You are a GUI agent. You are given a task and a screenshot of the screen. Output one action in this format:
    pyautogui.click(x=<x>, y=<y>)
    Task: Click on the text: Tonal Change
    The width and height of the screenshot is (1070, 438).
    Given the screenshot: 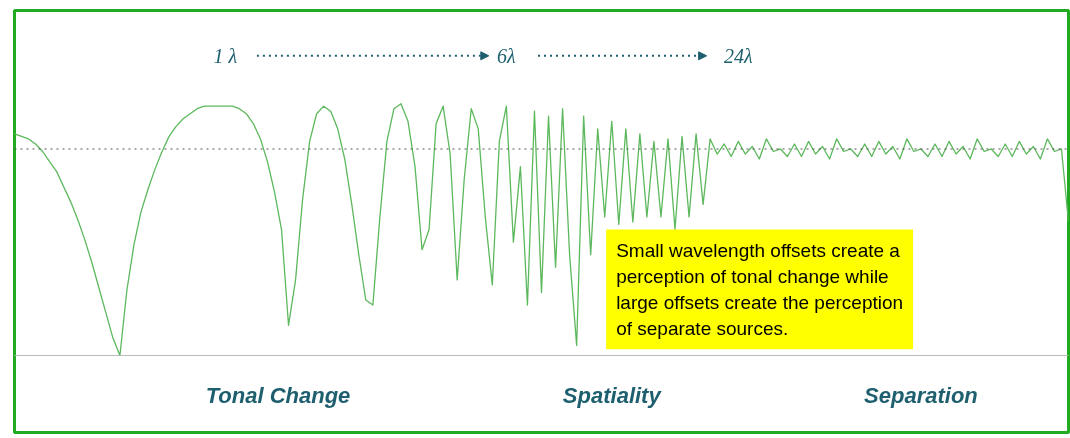 What is the action you would take?
    pyautogui.click(x=278, y=396)
    